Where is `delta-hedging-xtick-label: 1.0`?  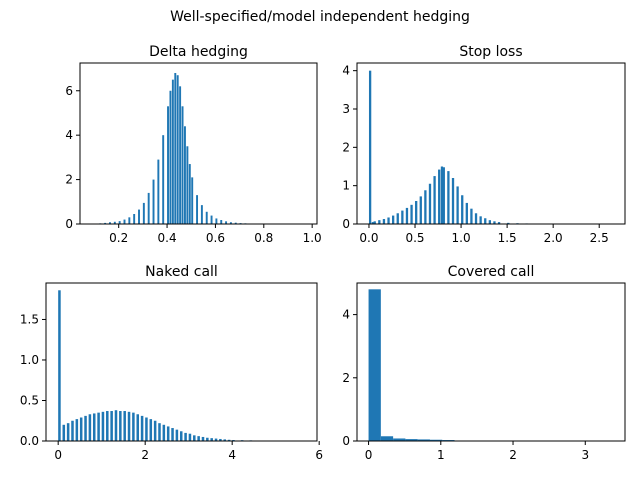
delta-hedging-xtick-label: 1.0 is located at coordinates (312, 238).